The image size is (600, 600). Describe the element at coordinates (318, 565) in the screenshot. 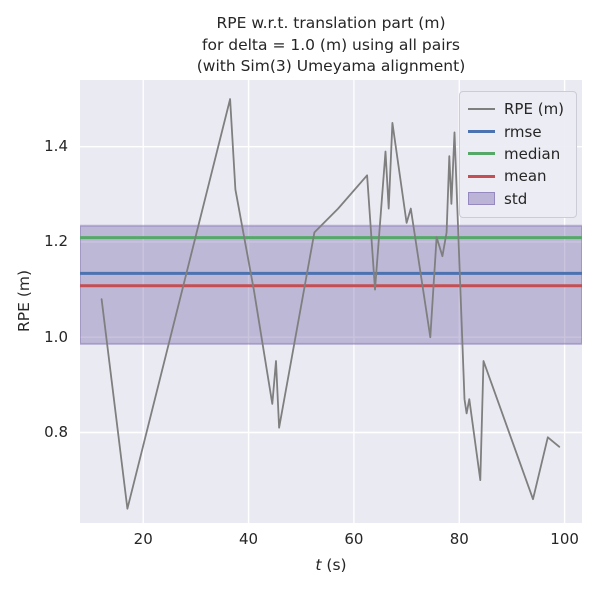

I see `x-axis-label-variable: t` at that location.